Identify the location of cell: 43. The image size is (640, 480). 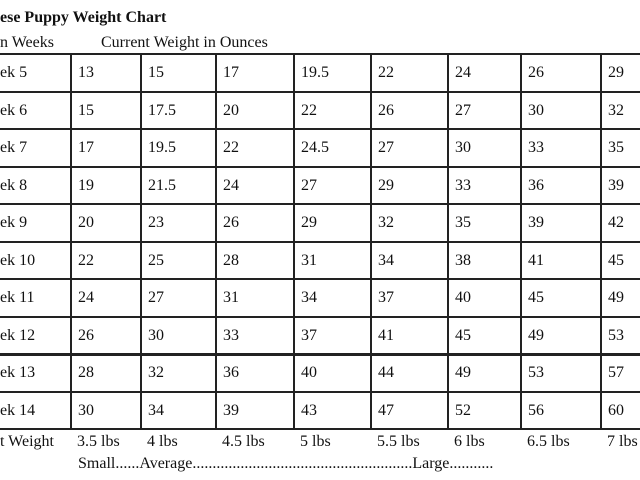
(309, 410).